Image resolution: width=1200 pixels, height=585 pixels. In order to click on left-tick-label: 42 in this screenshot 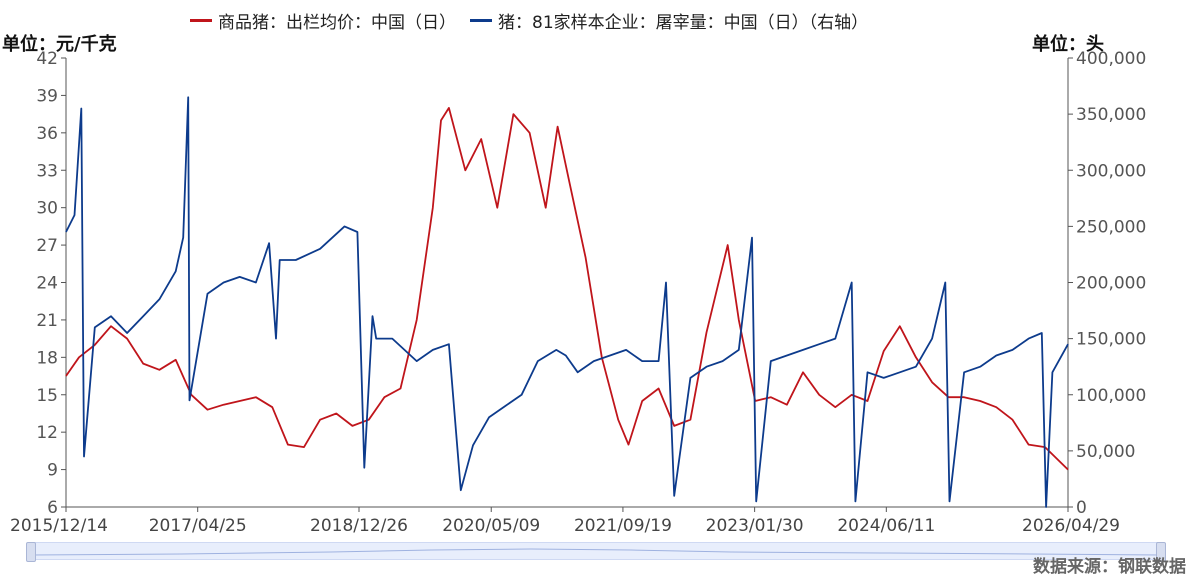, I will do `click(47, 59)`.